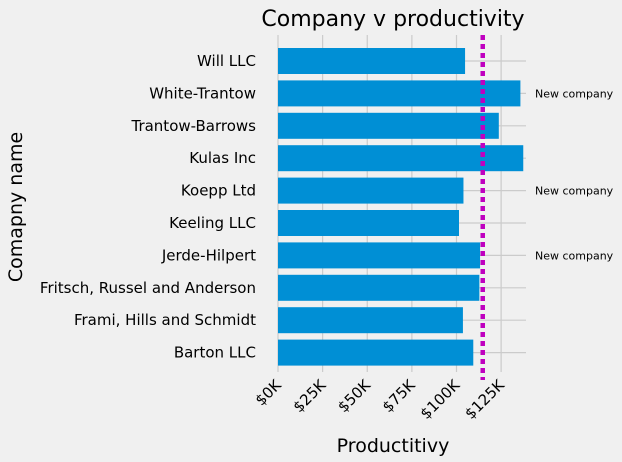 Image resolution: width=622 pixels, height=462 pixels. I want to click on chart-title: Company v productivity, so click(392, 19).